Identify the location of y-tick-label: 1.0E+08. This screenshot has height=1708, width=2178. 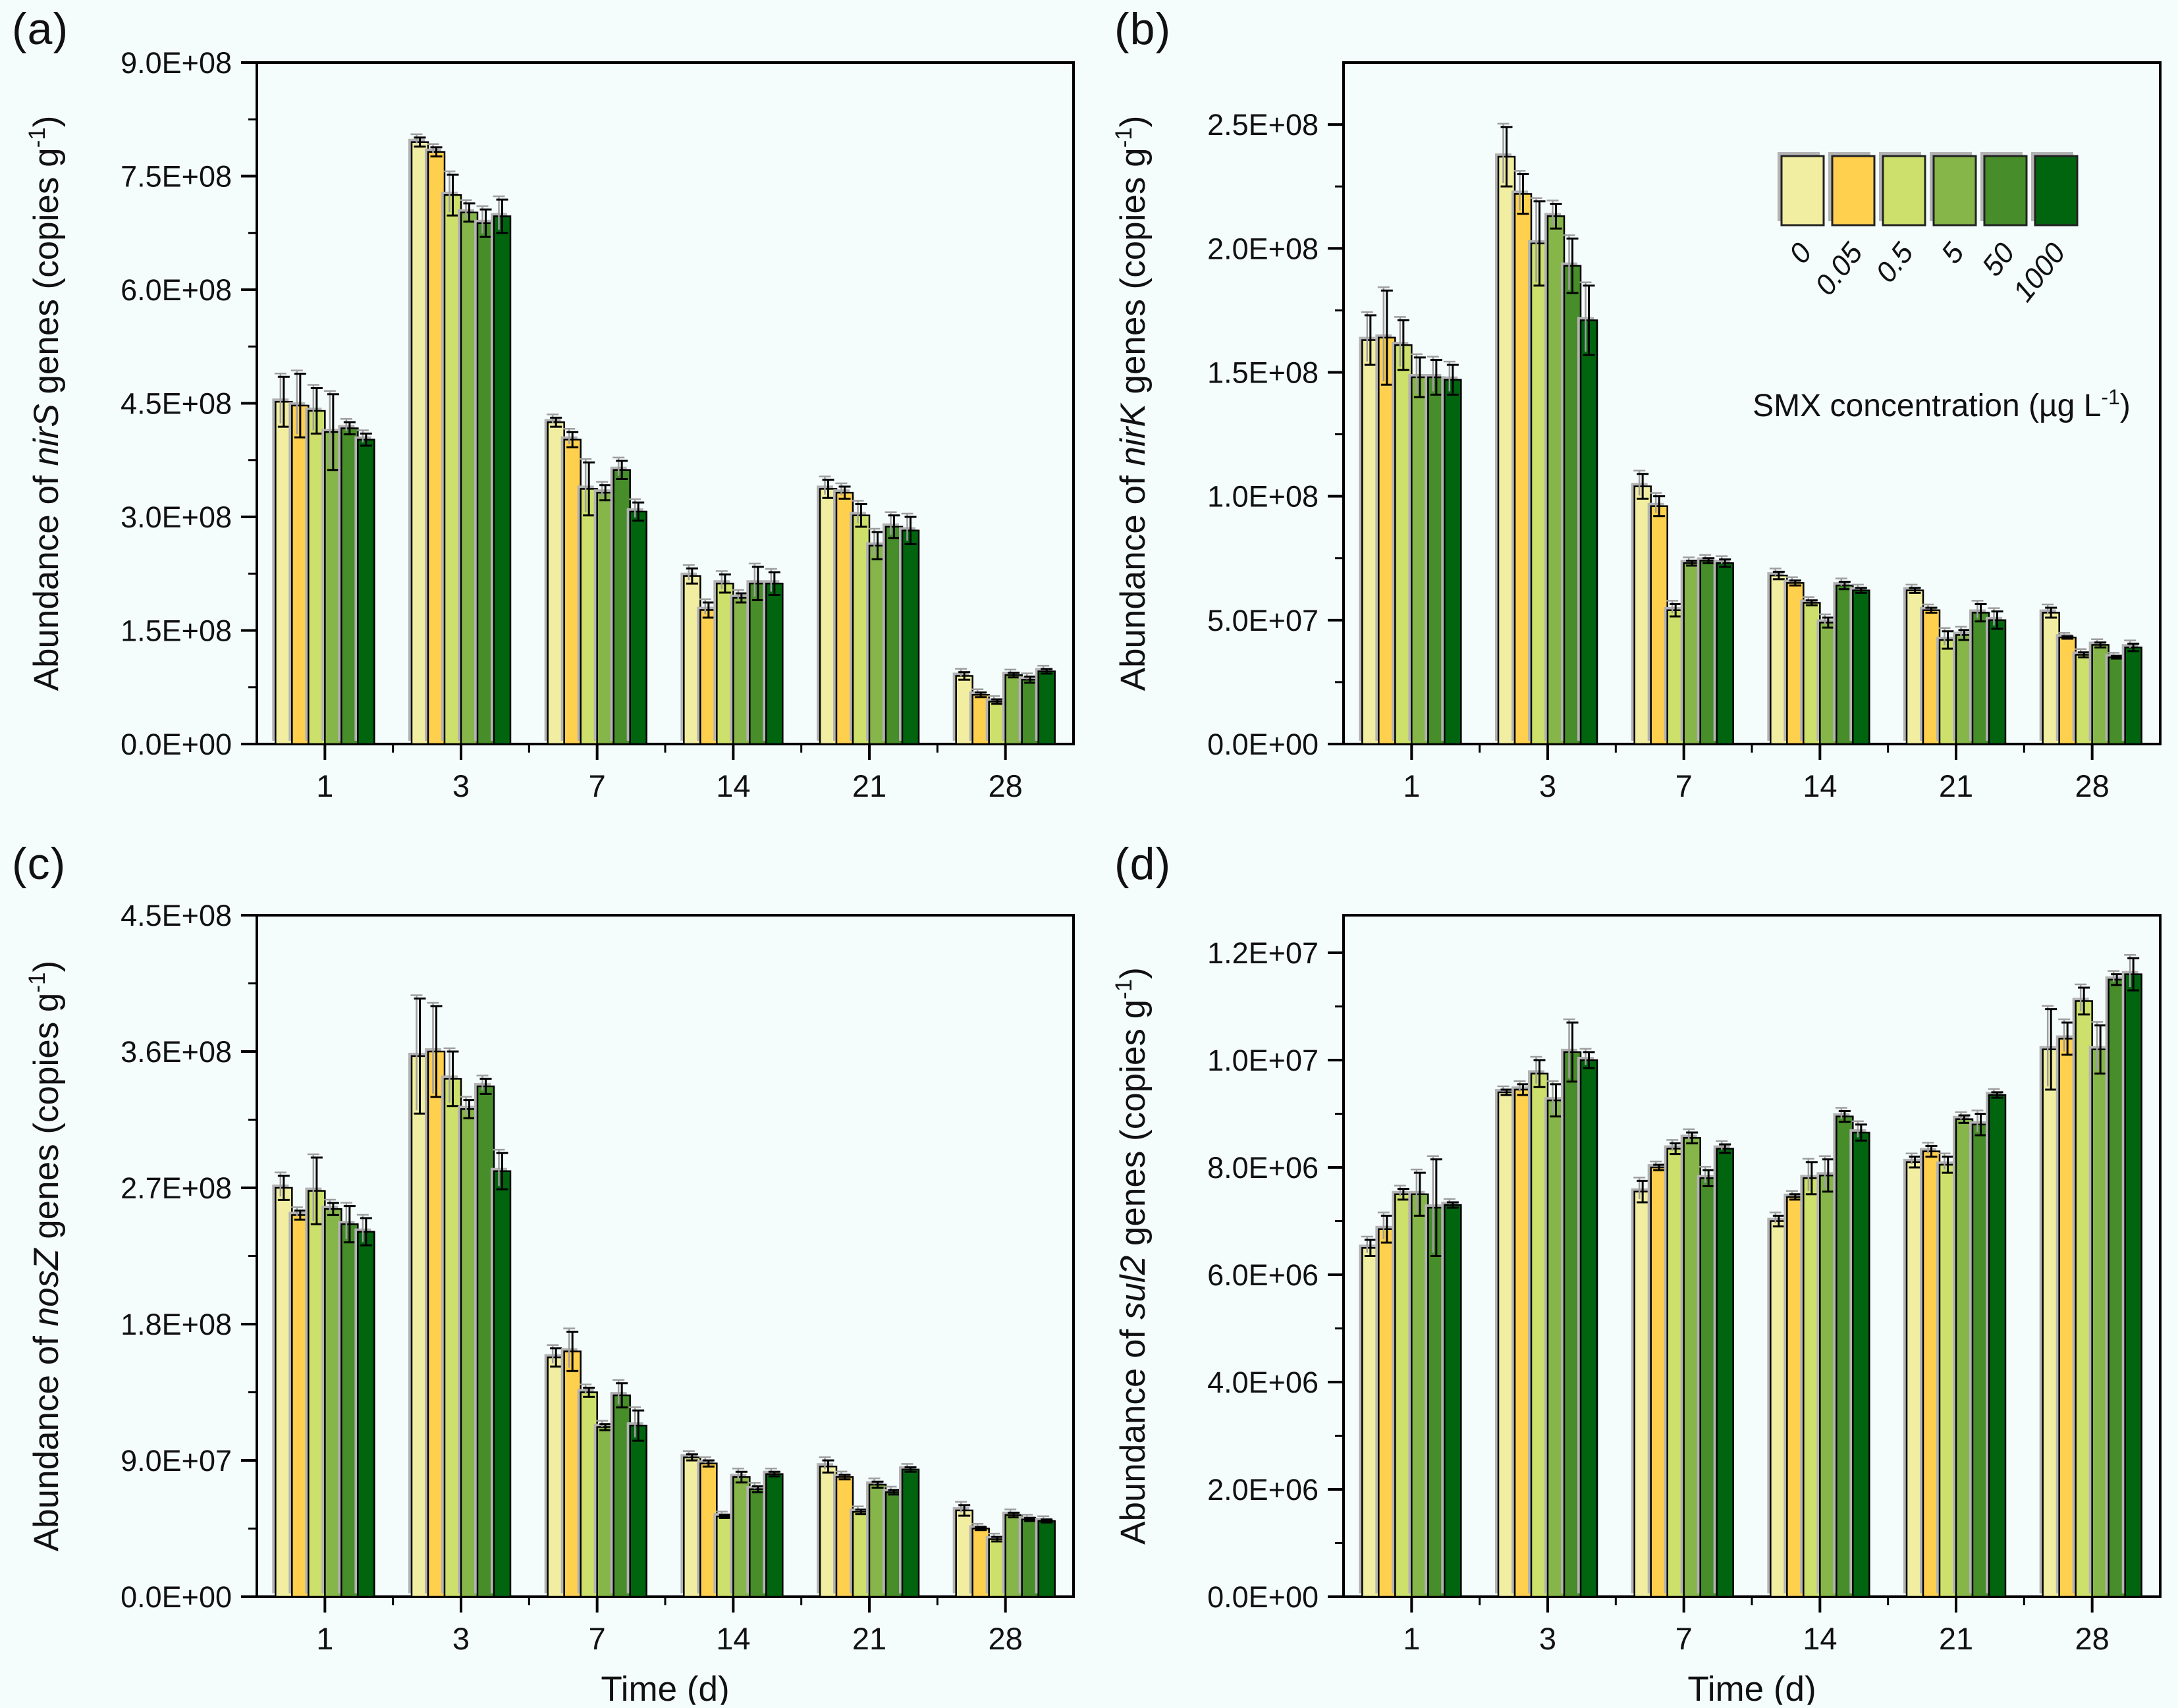
(1263, 497).